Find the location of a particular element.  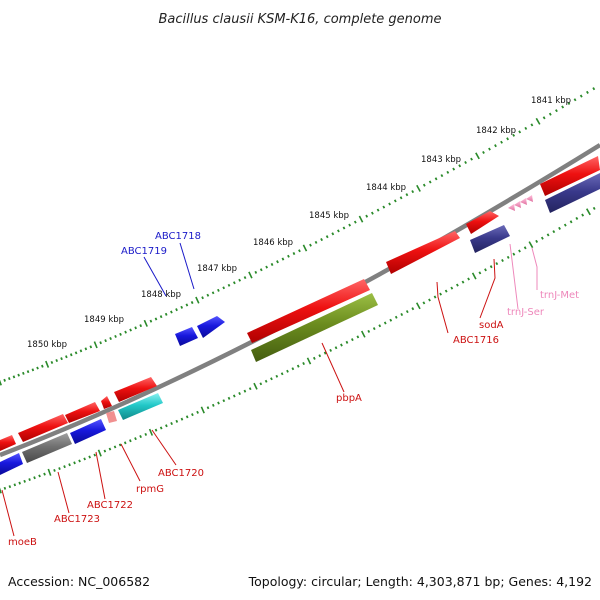

label-abc1718: ABC1718 is located at coordinates (178, 236).